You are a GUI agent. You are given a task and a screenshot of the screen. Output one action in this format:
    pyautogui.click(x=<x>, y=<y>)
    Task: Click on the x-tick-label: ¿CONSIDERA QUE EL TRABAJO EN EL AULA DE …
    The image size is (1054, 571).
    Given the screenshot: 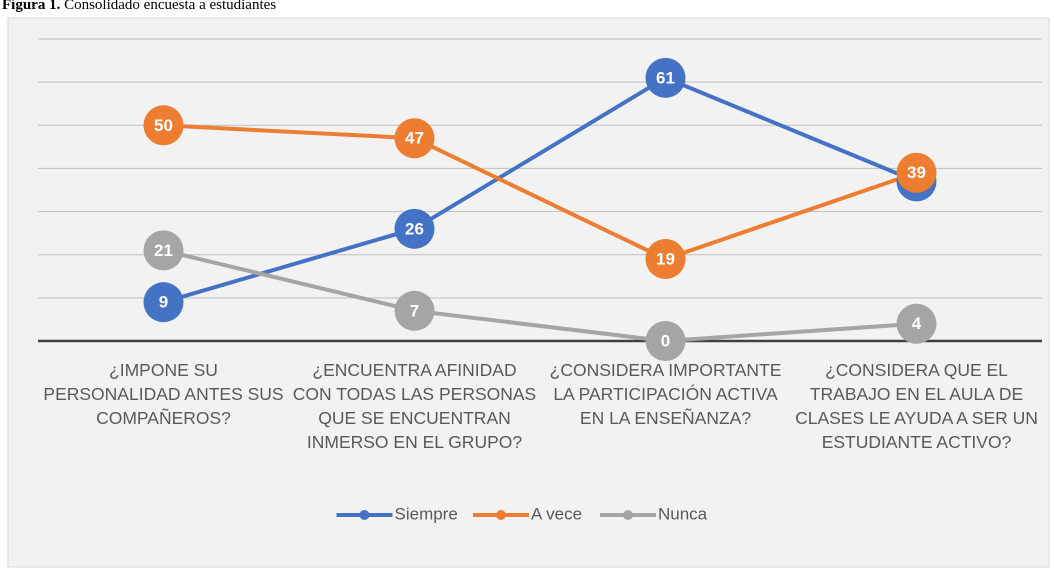 What is the action you would take?
    pyautogui.click(x=916, y=406)
    